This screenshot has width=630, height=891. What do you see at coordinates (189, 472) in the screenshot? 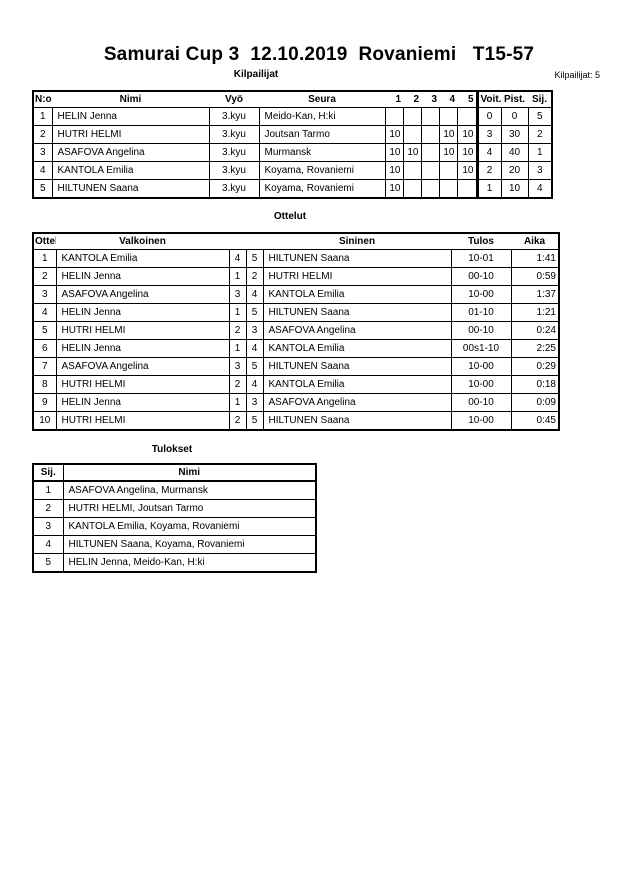
I see `column-header: Nimi` at bounding box center [189, 472].